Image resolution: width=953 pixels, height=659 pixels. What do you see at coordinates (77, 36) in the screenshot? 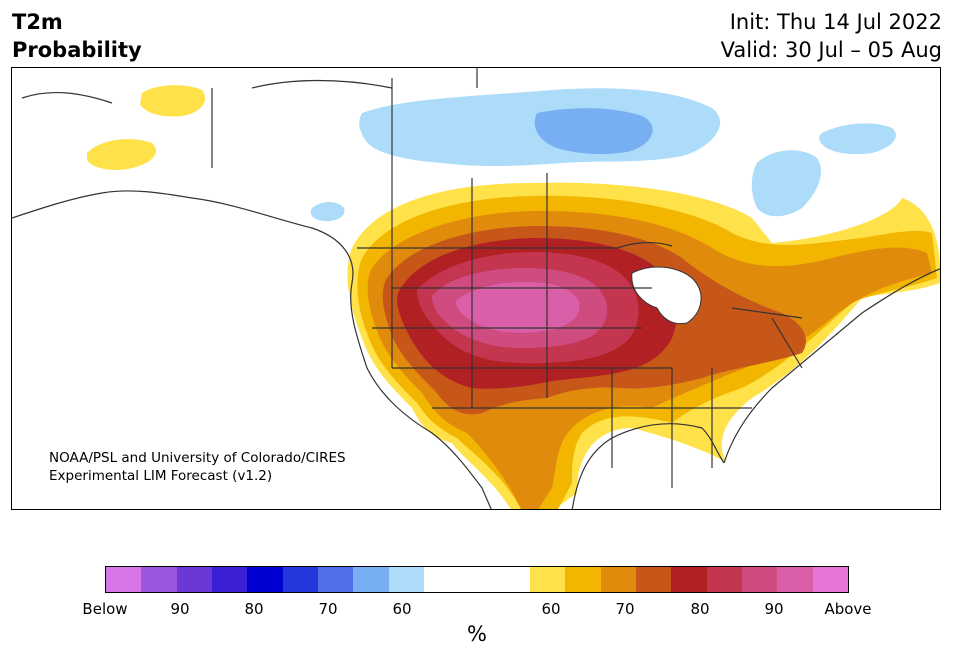
I see `map-title: T2m Probability` at bounding box center [77, 36].